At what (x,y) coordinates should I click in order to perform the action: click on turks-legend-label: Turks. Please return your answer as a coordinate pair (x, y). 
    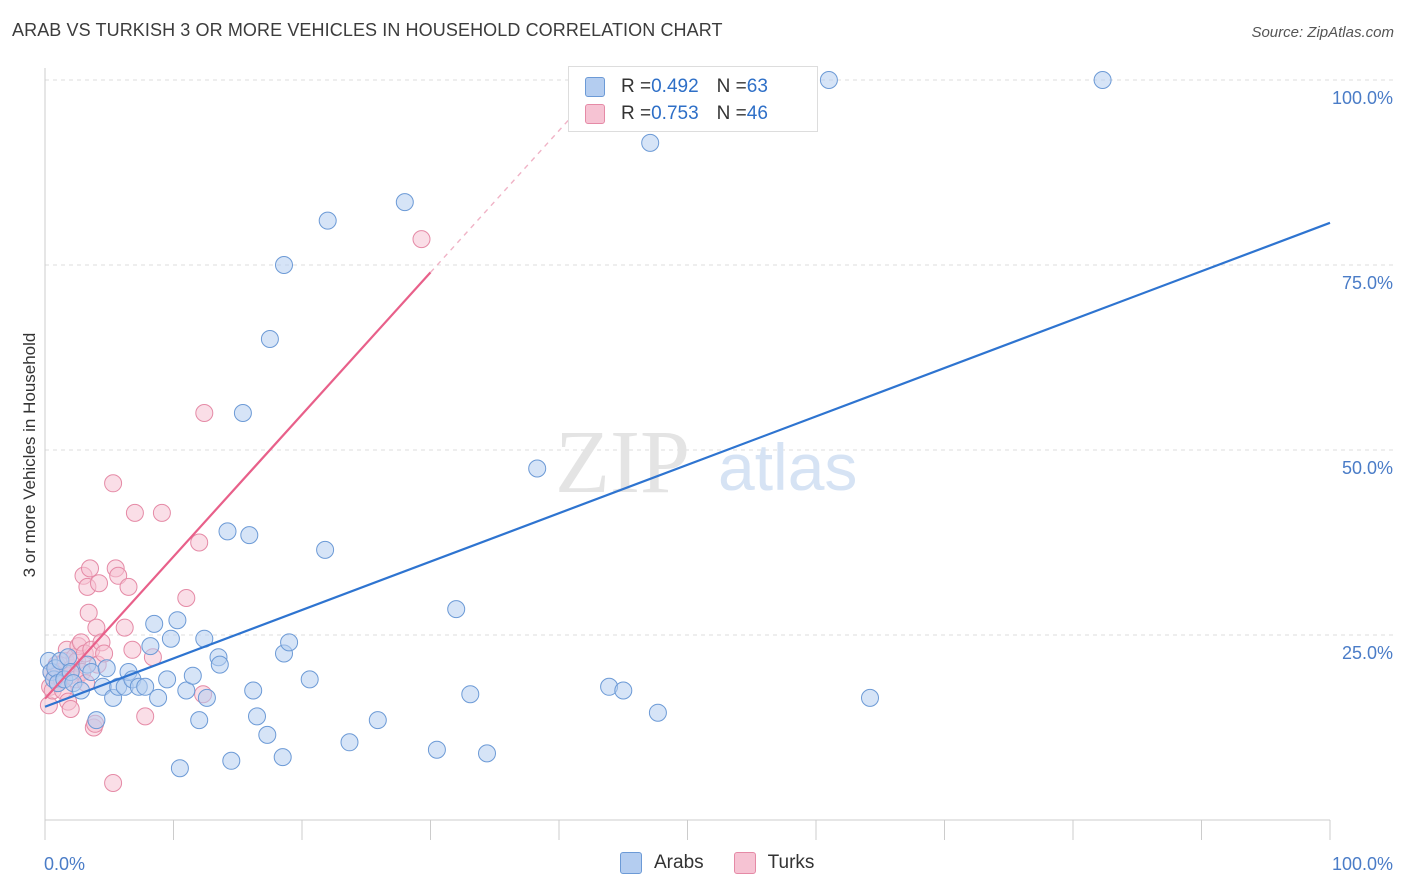
    Looking at the image, I should click on (791, 862).